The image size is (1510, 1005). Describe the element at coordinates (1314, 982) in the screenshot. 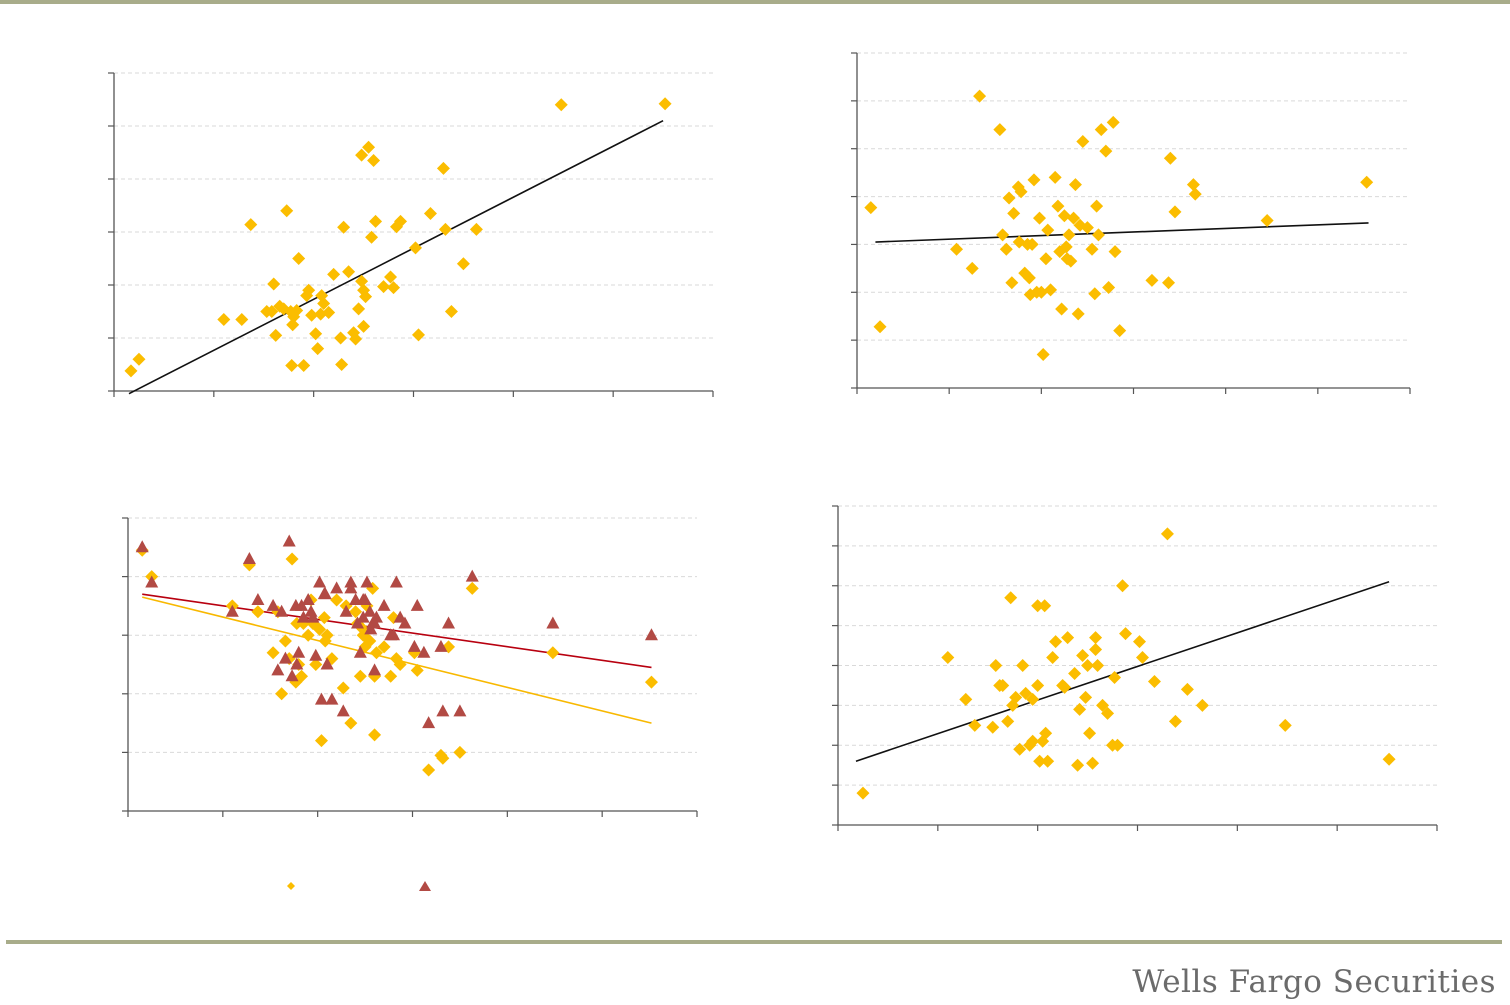

I see `brand-wordmark: Wells Fargo Securities` at that location.